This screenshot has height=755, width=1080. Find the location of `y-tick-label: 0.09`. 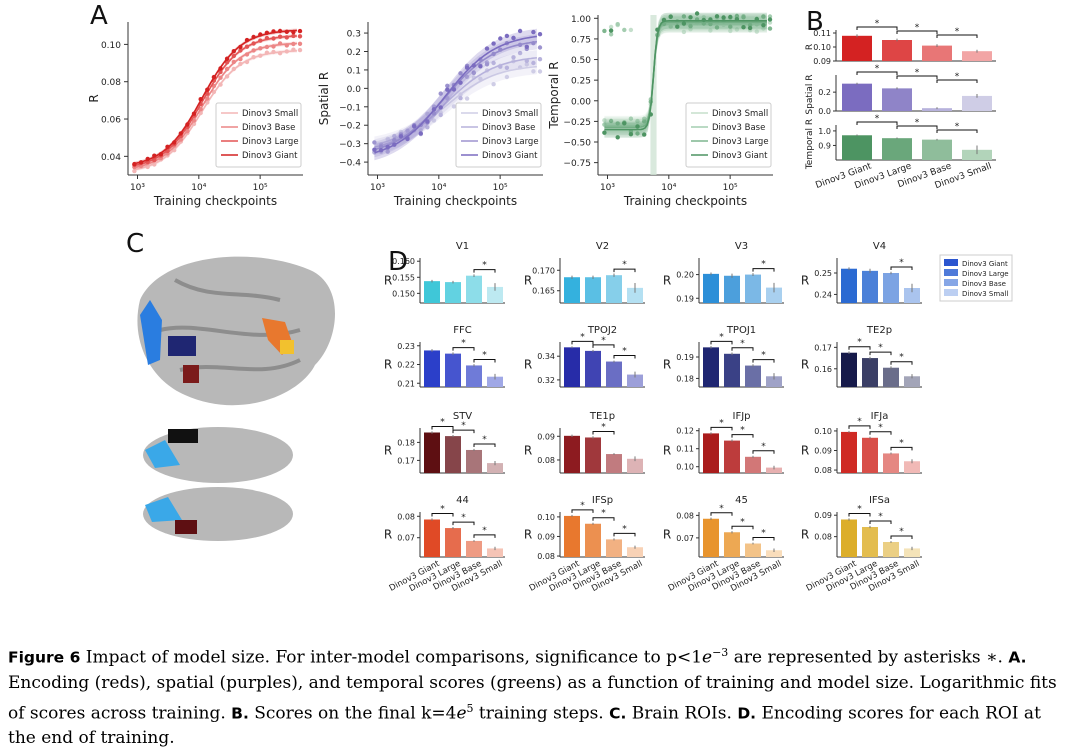

y-tick-label: 0.09 is located at coordinates (822, 61).